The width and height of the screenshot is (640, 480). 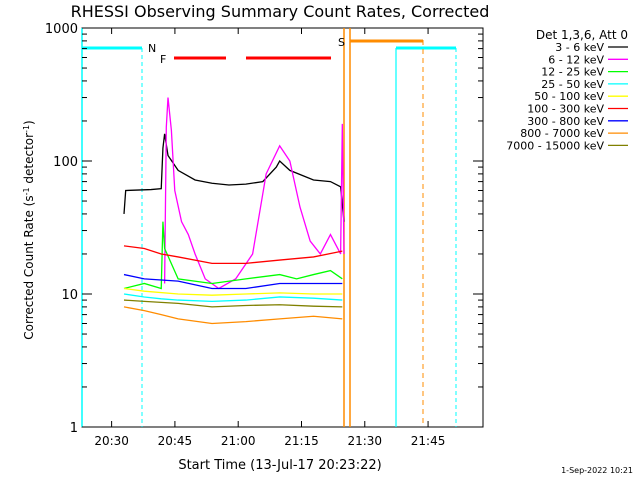 I want to click on footer-date: 1-Sep-2022 10:21, so click(x=597, y=470).